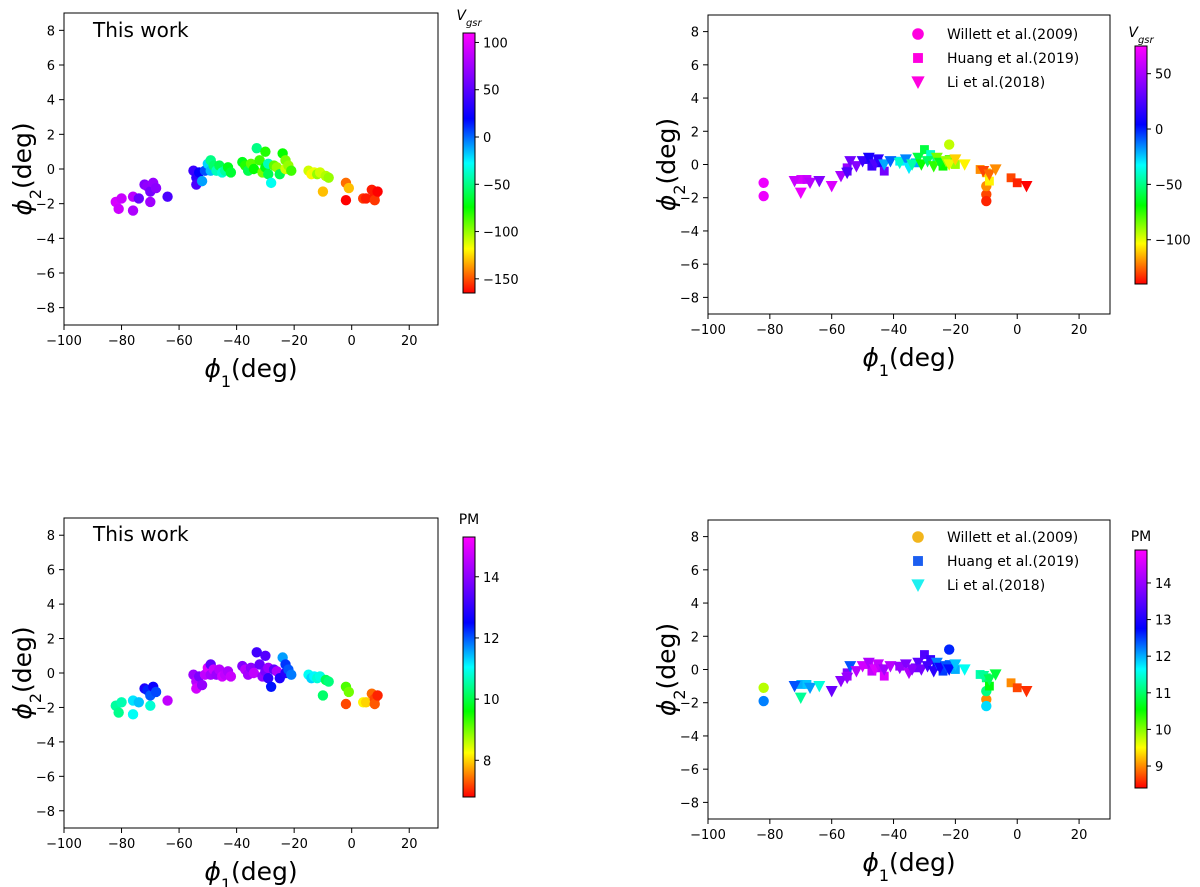 This screenshot has width=1200, height=887. I want to click on y-tick-label: 4, so click(695, 604).